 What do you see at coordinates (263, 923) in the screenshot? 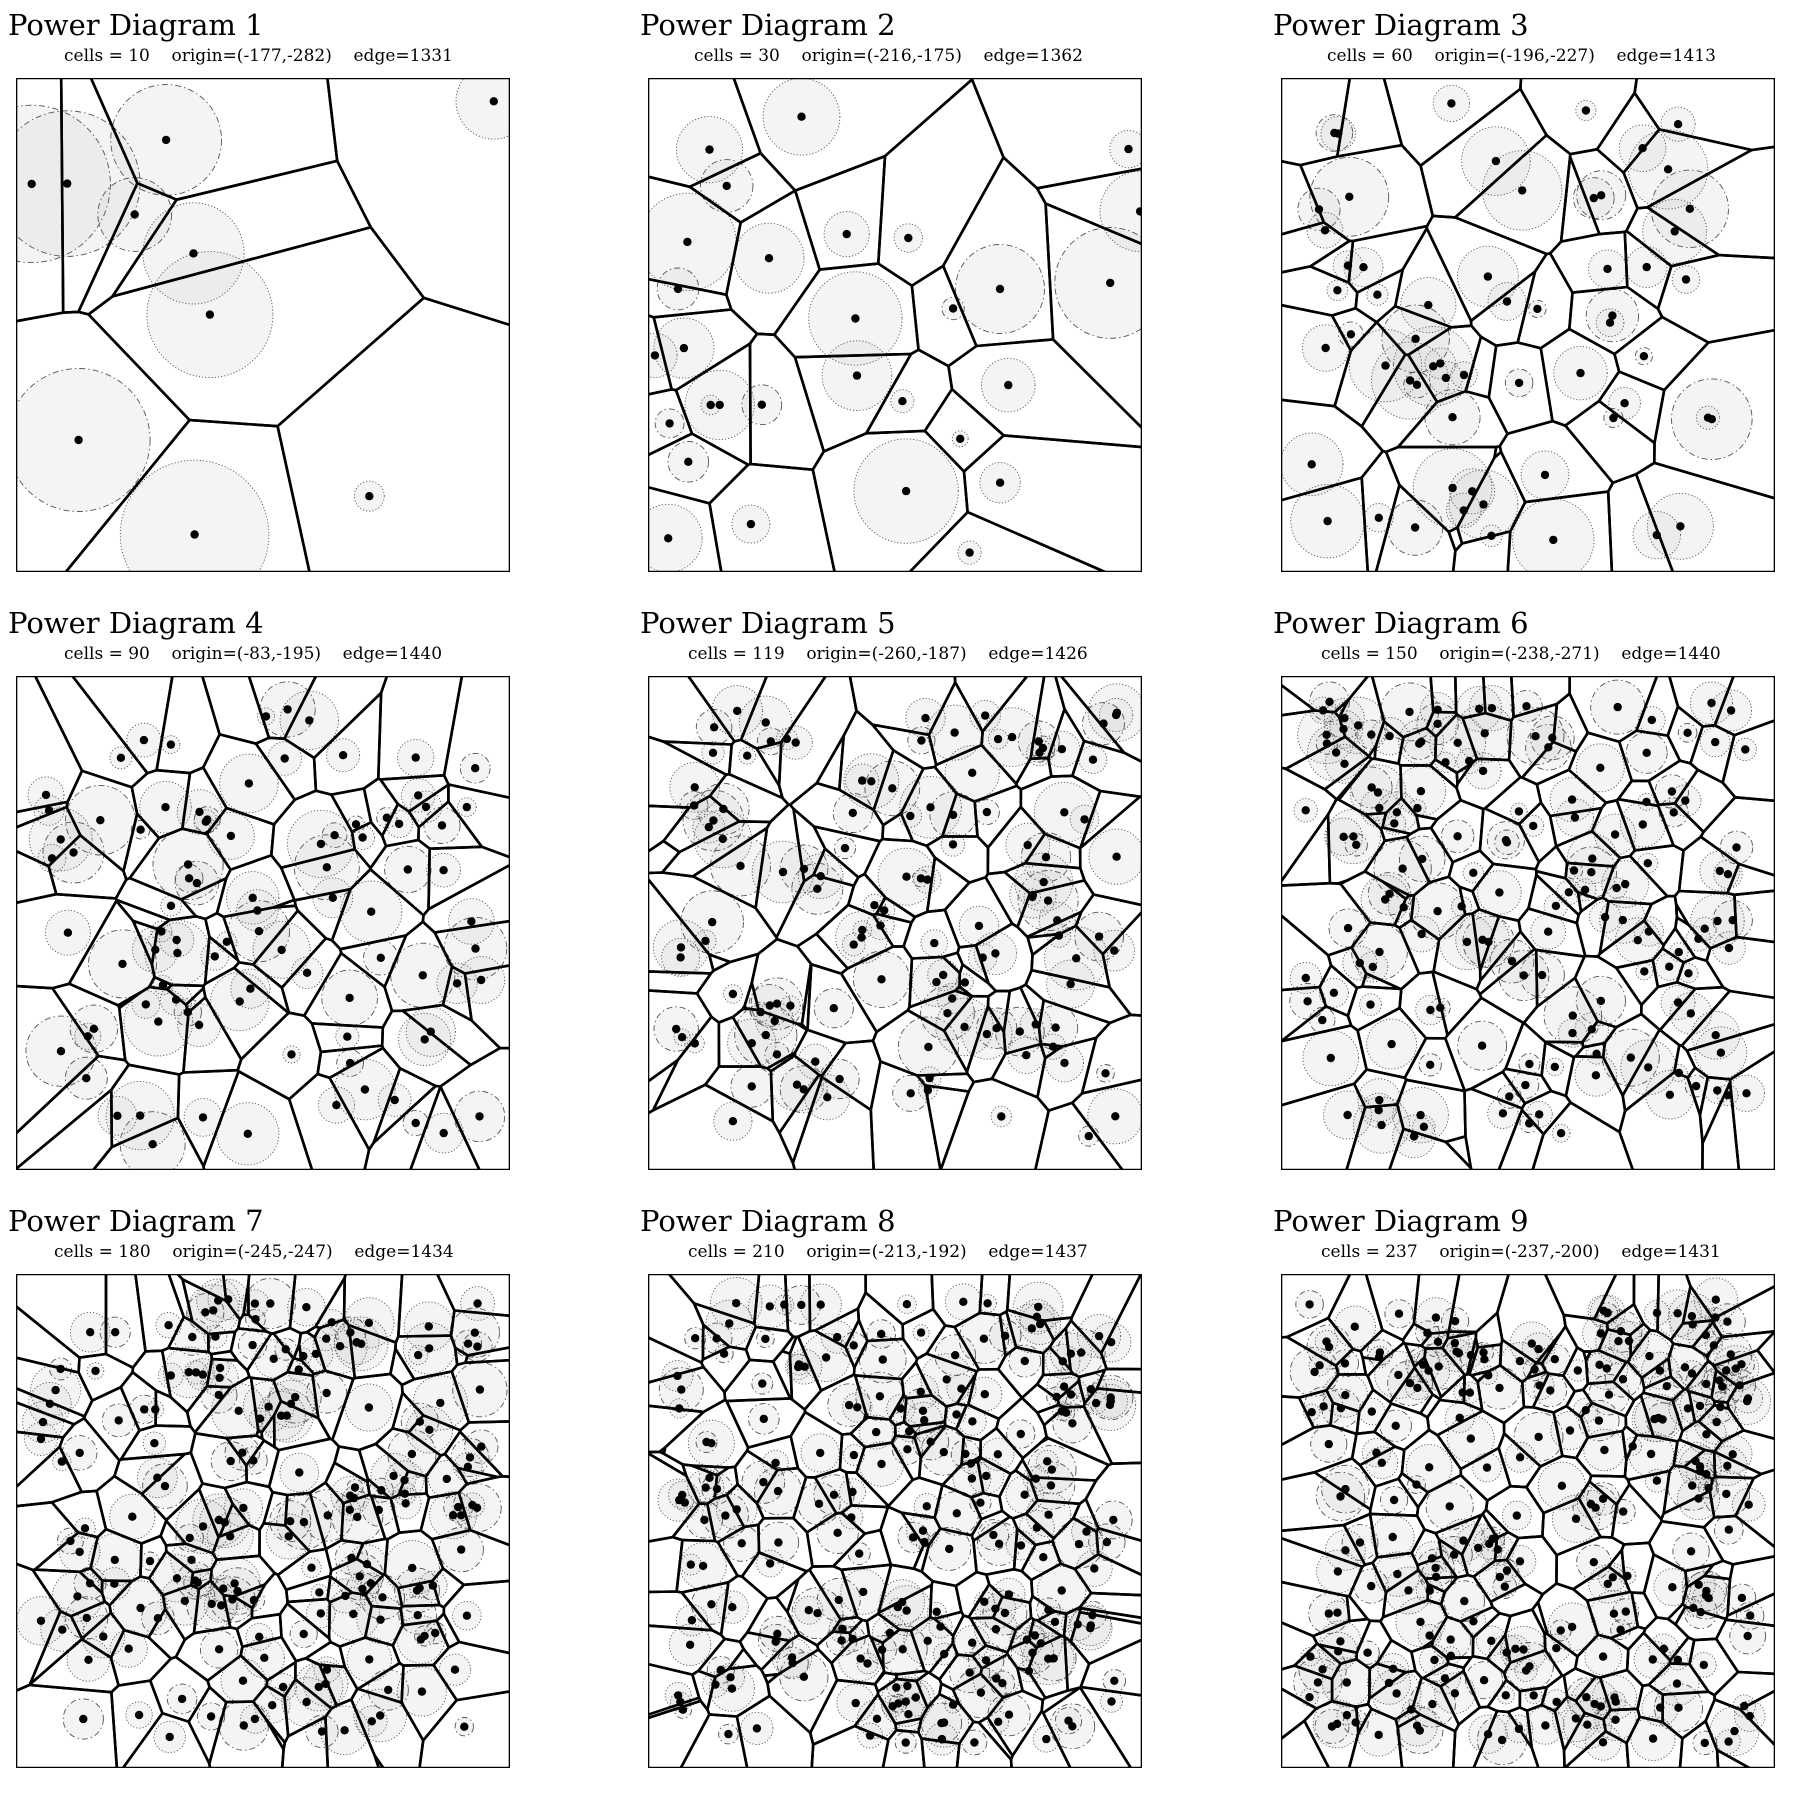
I see `cell-edges` at bounding box center [263, 923].